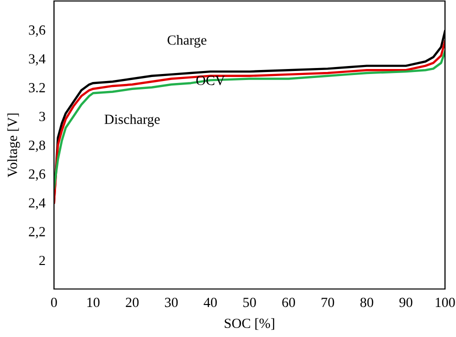  Describe the element at coordinates (54, 303) in the screenshot. I see `x-tick-label: 0` at that location.